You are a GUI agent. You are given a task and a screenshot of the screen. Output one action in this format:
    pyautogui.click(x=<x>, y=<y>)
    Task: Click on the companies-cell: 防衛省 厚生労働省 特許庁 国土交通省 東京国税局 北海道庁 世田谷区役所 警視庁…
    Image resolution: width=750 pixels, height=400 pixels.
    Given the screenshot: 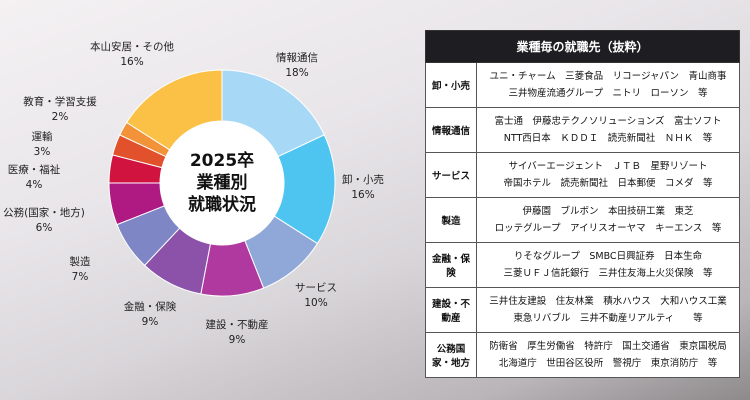 What is the action you would take?
    pyautogui.click(x=608, y=355)
    